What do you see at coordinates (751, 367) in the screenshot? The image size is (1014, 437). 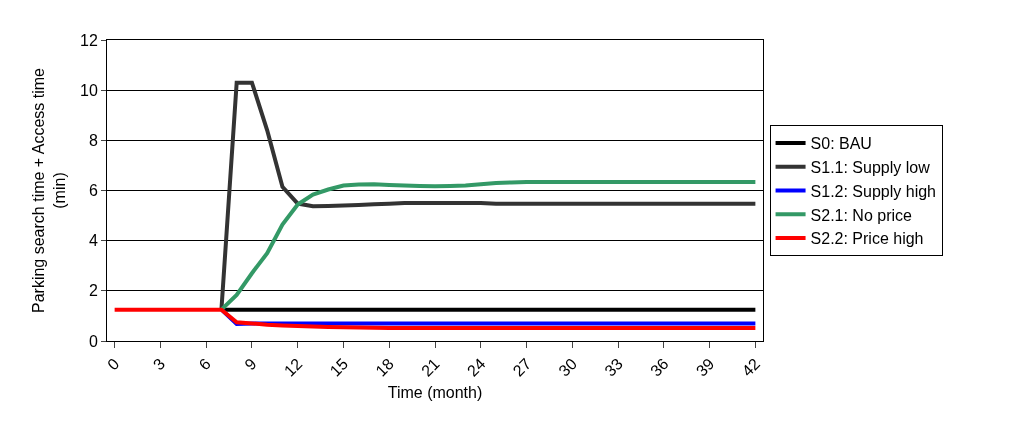 I see `x-tick-label: 42` at bounding box center [751, 367].